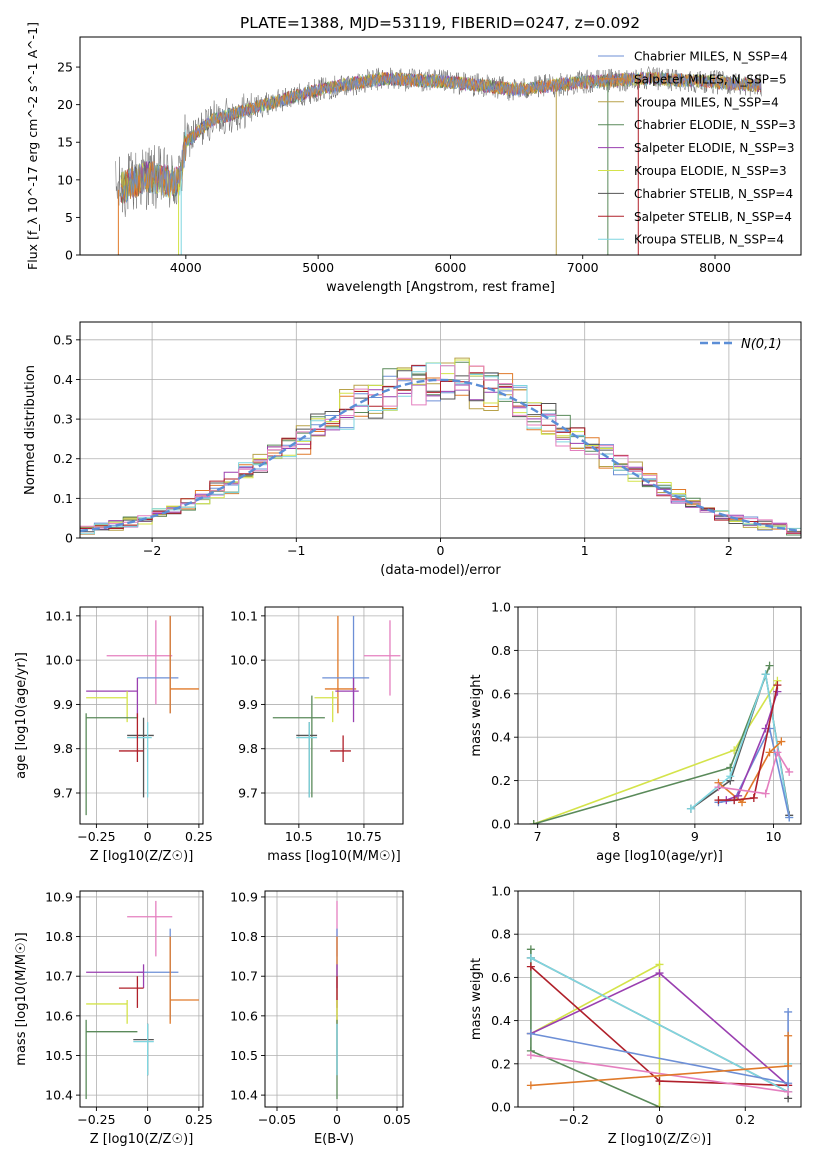 Image resolution: width=819 pixels, height=1170 pixels. I want to click on y-tick-label: 0.5, so click(63, 339).